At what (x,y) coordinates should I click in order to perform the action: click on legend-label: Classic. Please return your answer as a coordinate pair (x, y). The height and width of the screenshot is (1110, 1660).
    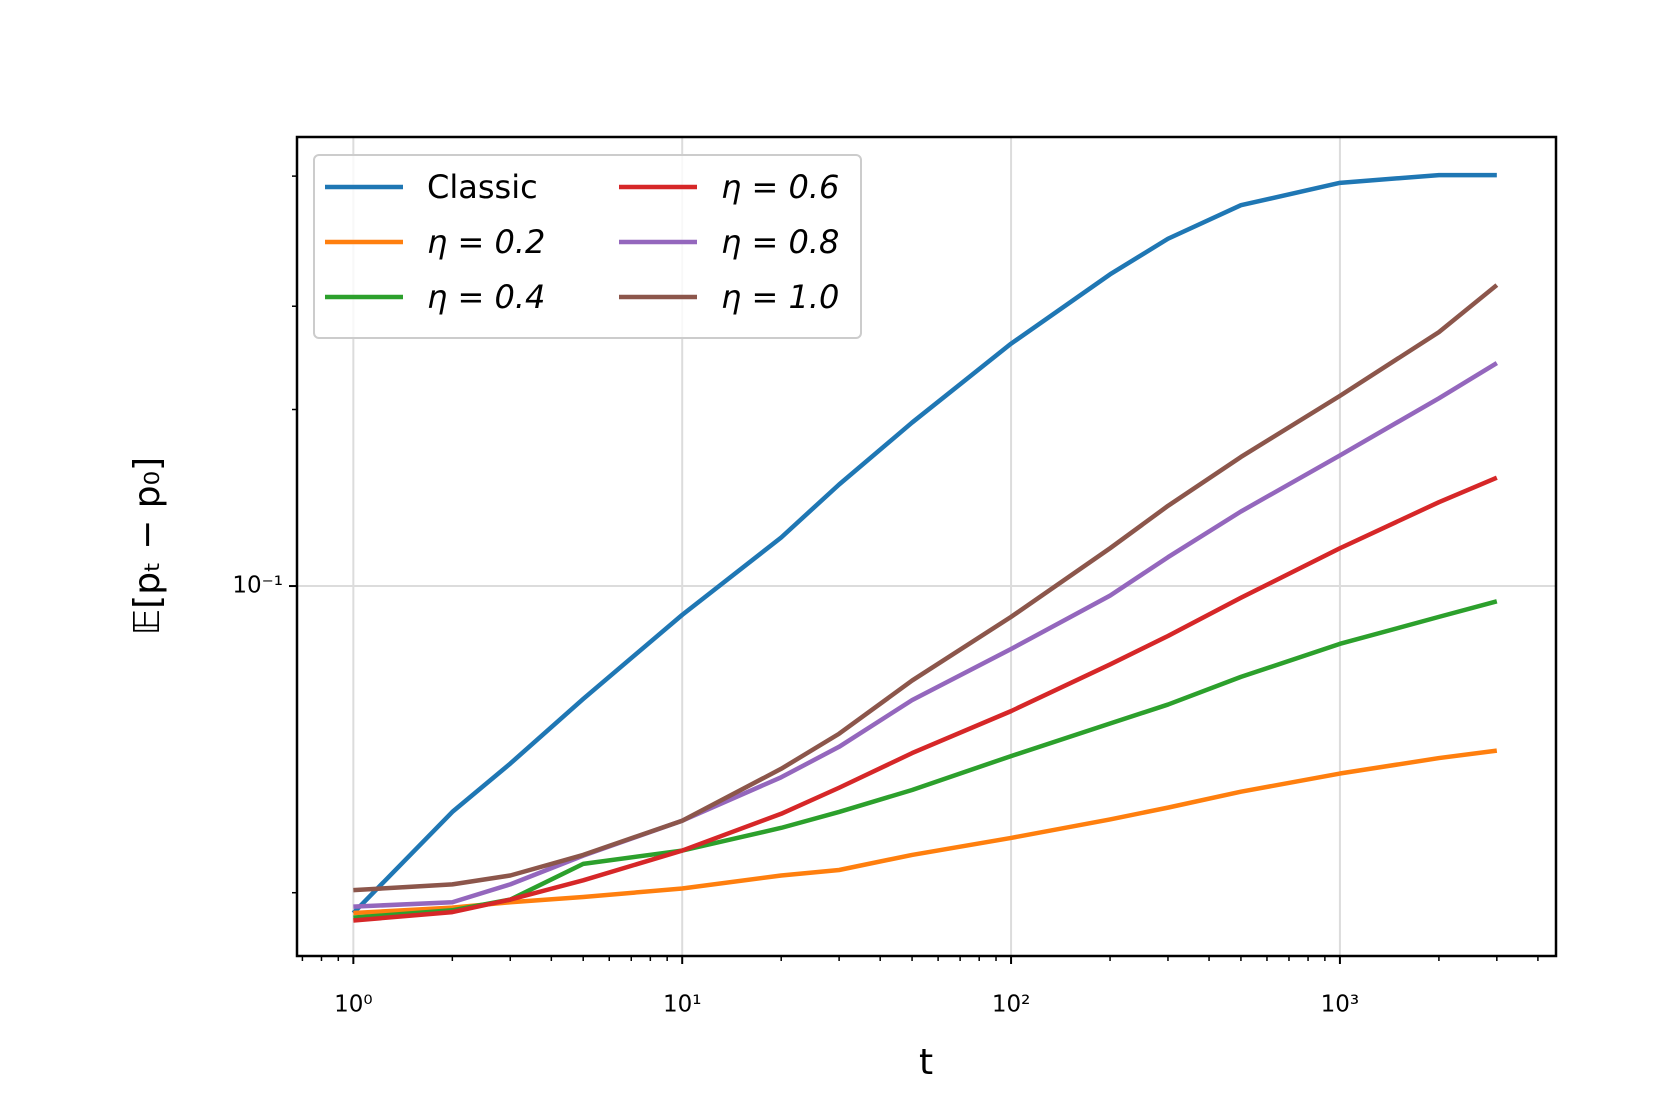
    Looking at the image, I should click on (482, 187).